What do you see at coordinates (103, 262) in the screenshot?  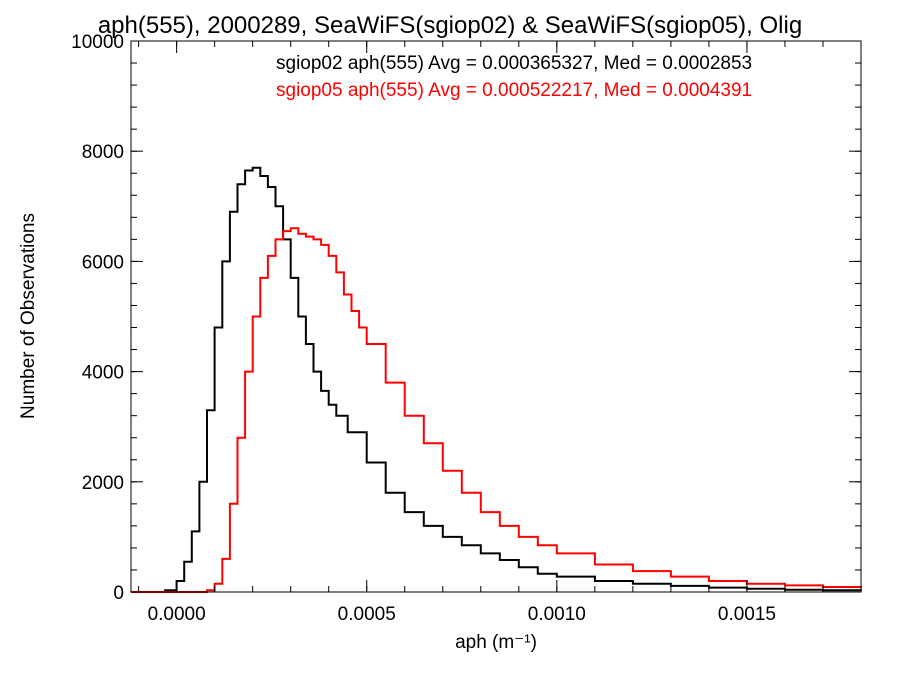 I see `y-tick-label: 6000` at bounding box center [103, 262].